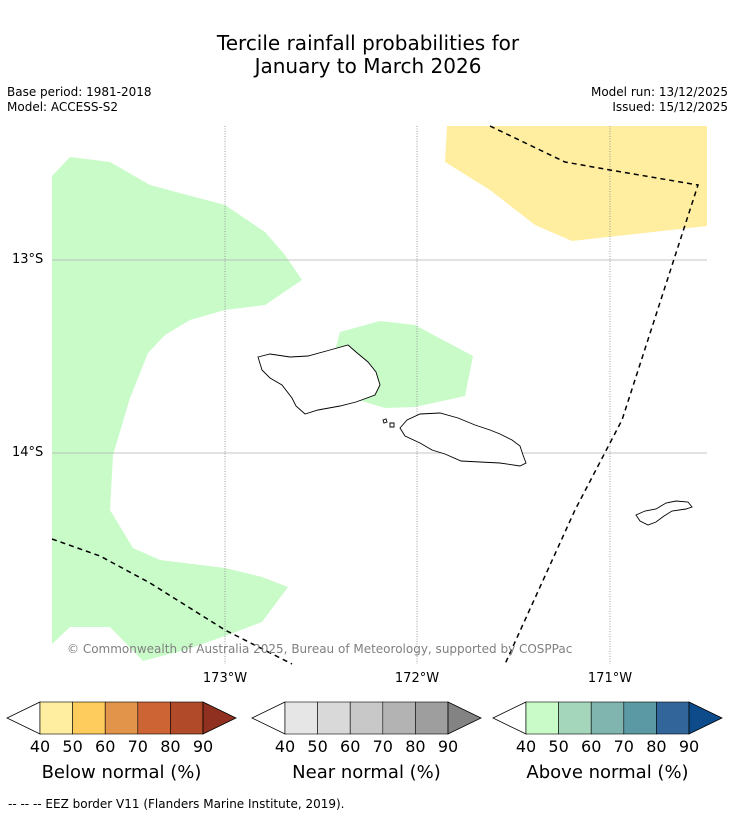 This screenshot has height=816, width=736. I want to click on meta-left: Base period: 1981-2018 Model: ACCESS-S2, so click(79, 100).